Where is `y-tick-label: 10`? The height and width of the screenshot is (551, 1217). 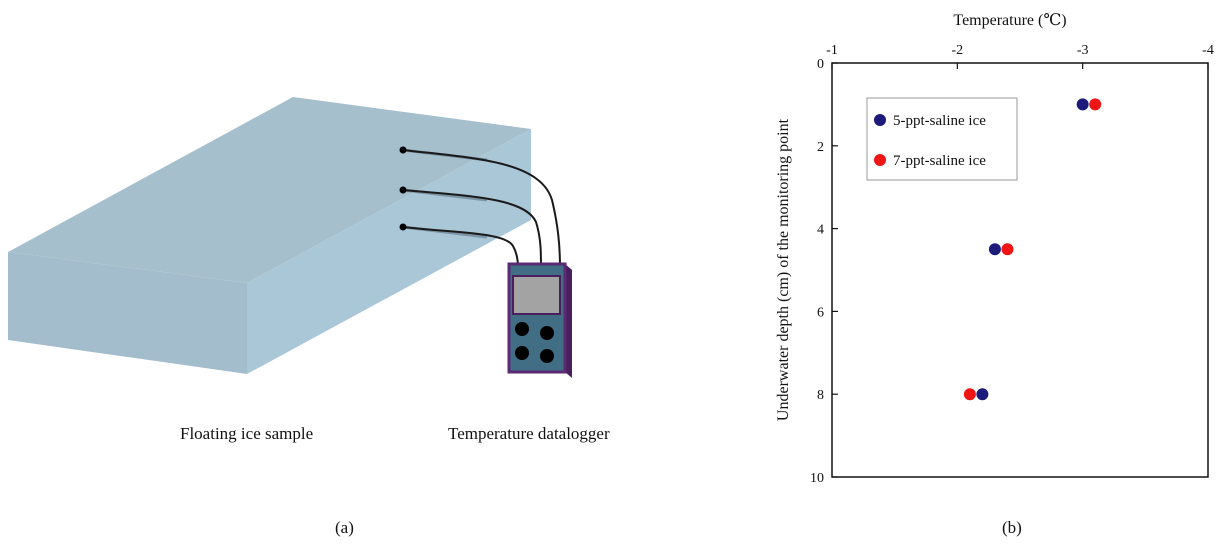 y-tick-label: 10 is located at coordinates (817, 478).